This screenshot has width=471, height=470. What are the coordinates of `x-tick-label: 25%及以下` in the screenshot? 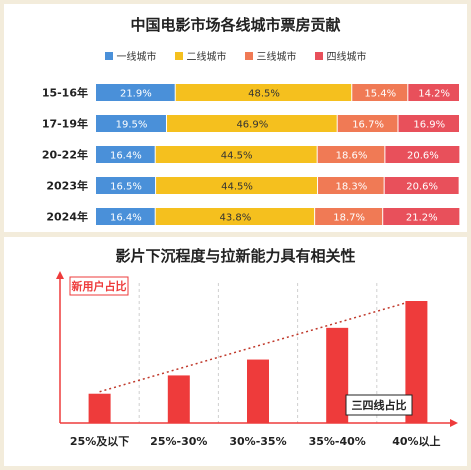 It's located at (99, 441).